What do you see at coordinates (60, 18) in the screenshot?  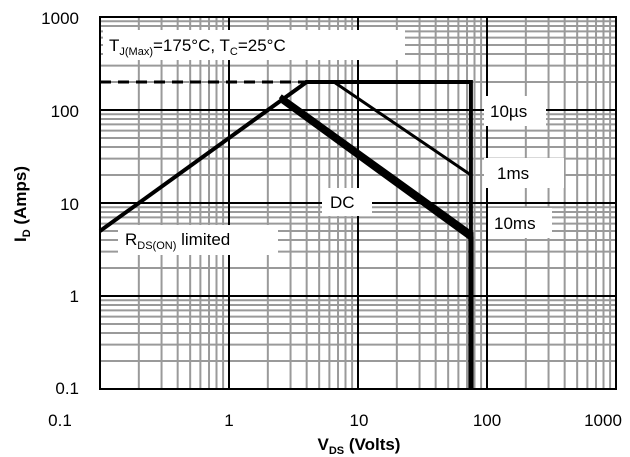 I see `y-tick-label: 1000` at bounding box center [60, 18].